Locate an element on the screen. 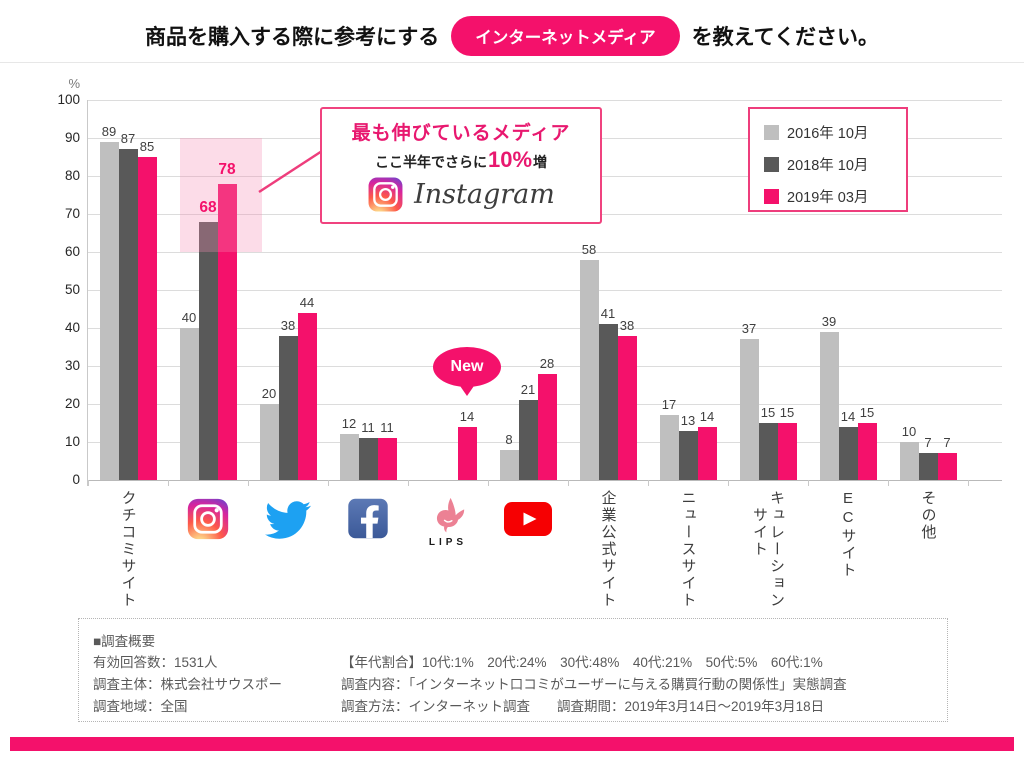 The height and width of the screenshot is (768, 1024). x-axis-label-kuchikomi-site: クチコミサイト is located at coordinates (128, 549).